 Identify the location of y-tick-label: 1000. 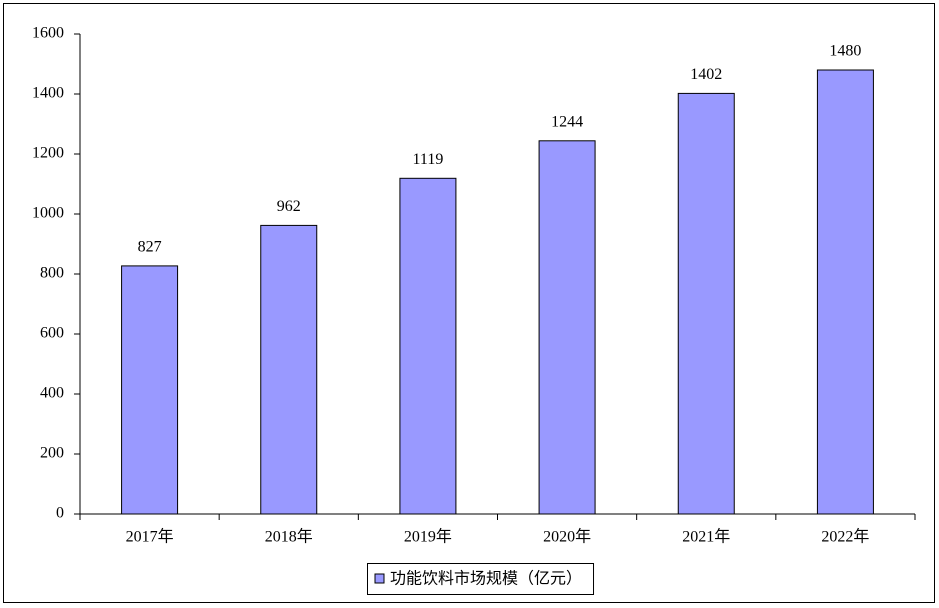
(48, 213).